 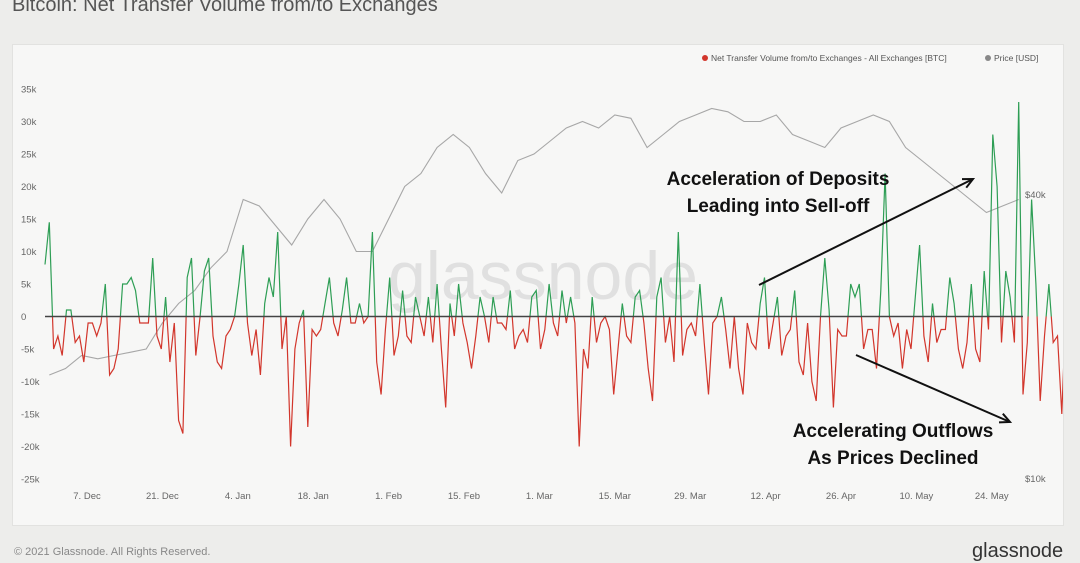 What do you see at coordinates (87, 496) in the screenshot?
I see `x-tick-label: 7. Dec` at bounding box center [87, 496].